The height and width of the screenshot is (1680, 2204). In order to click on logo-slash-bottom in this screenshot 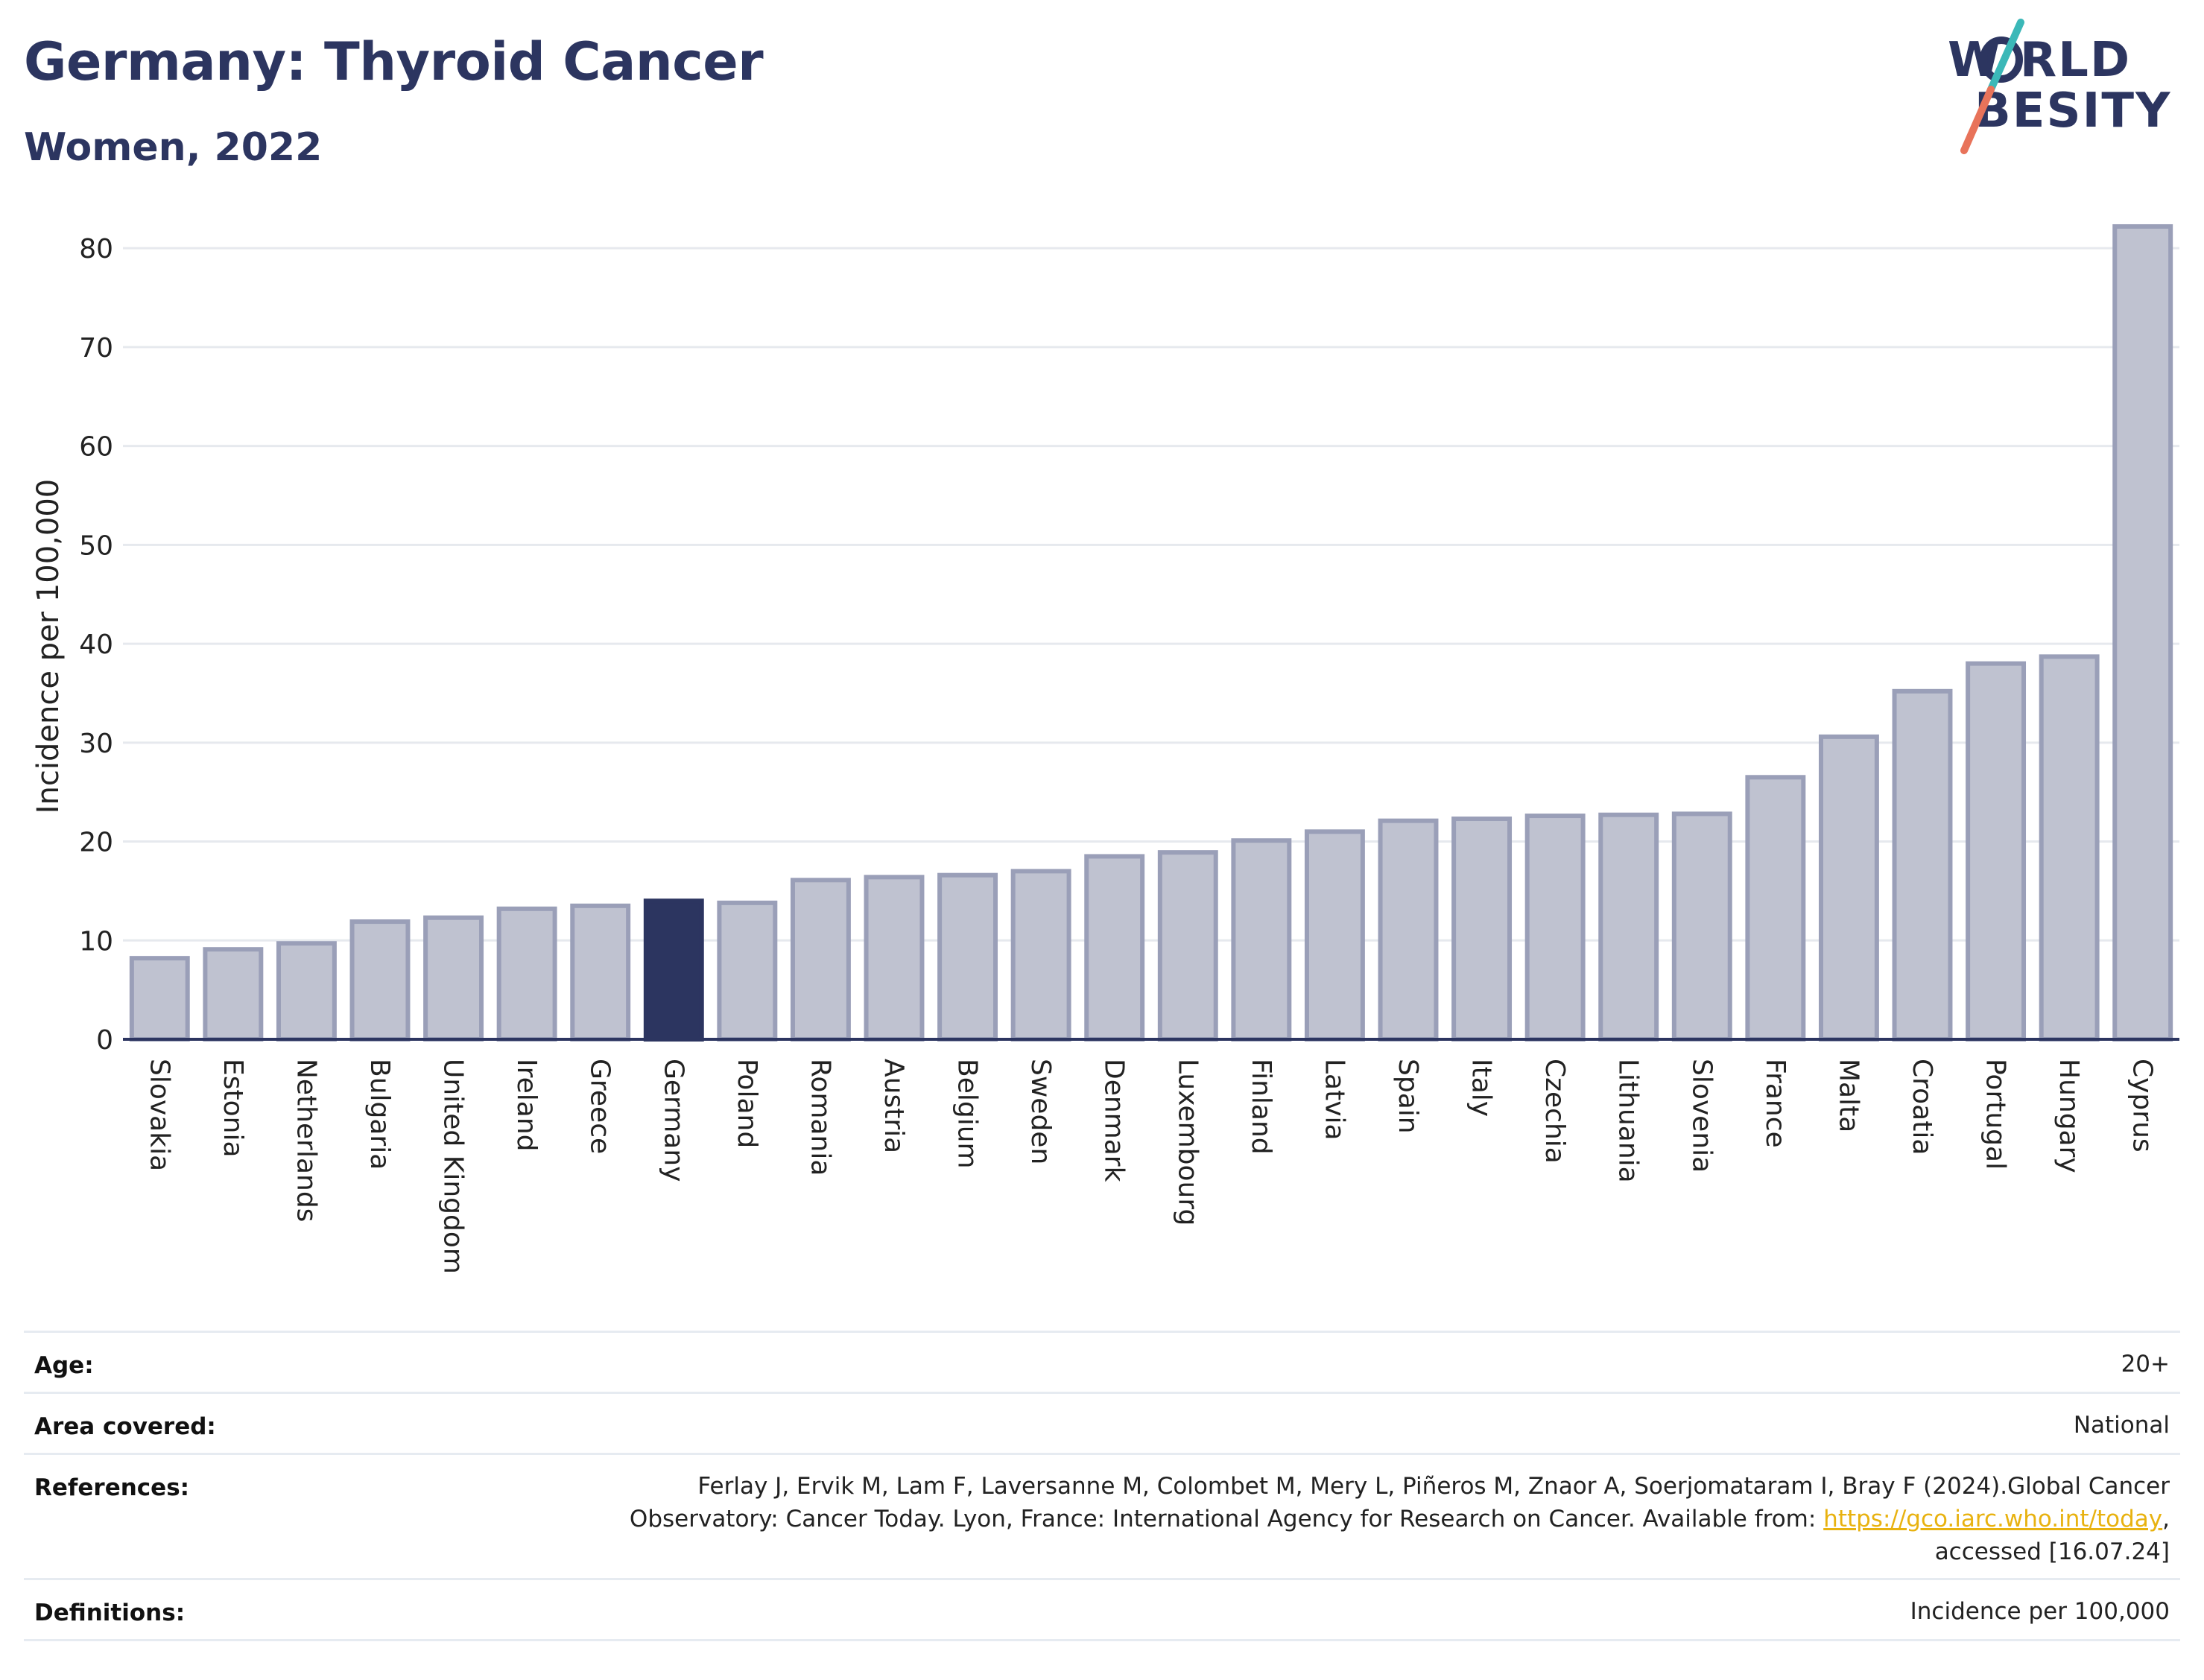, I will do `click(1977, 120)`.